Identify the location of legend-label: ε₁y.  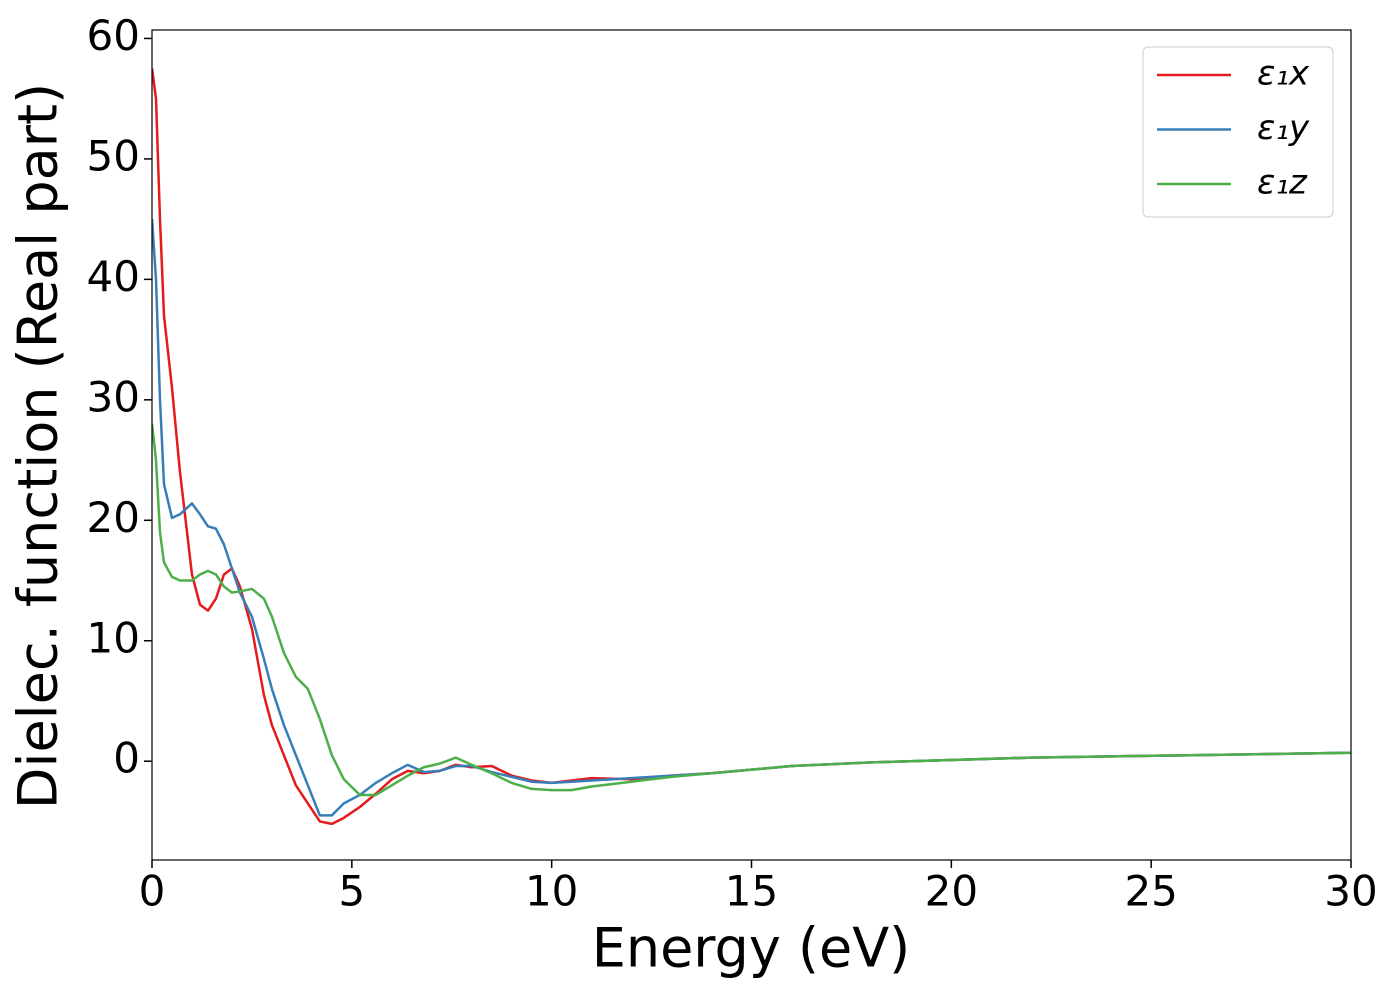
(1283, 128).